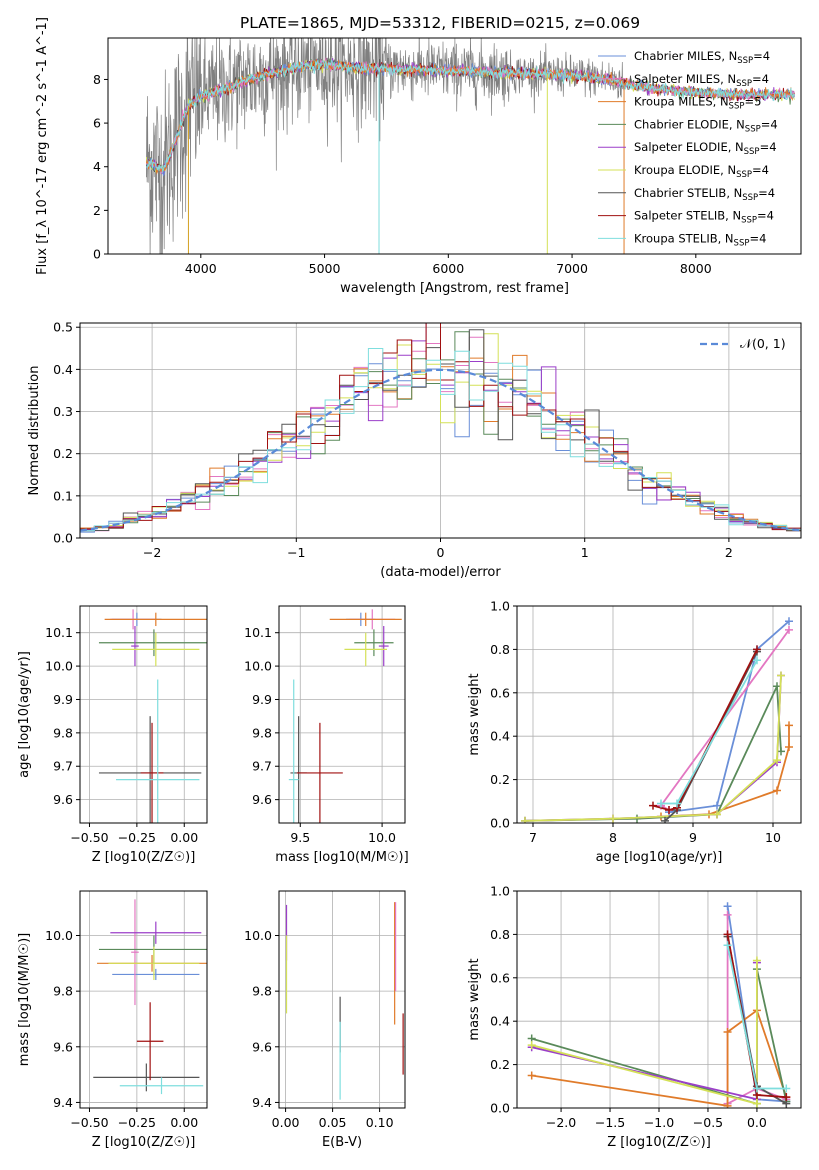 This screenshot has width=819, height=1170. I want to click on plot-area-age-vs-z, so click(152, 716).